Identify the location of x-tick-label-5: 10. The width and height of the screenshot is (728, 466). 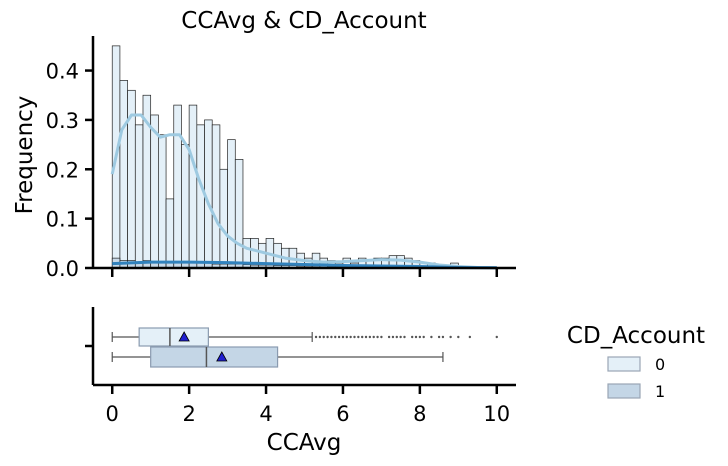
(496, 414).